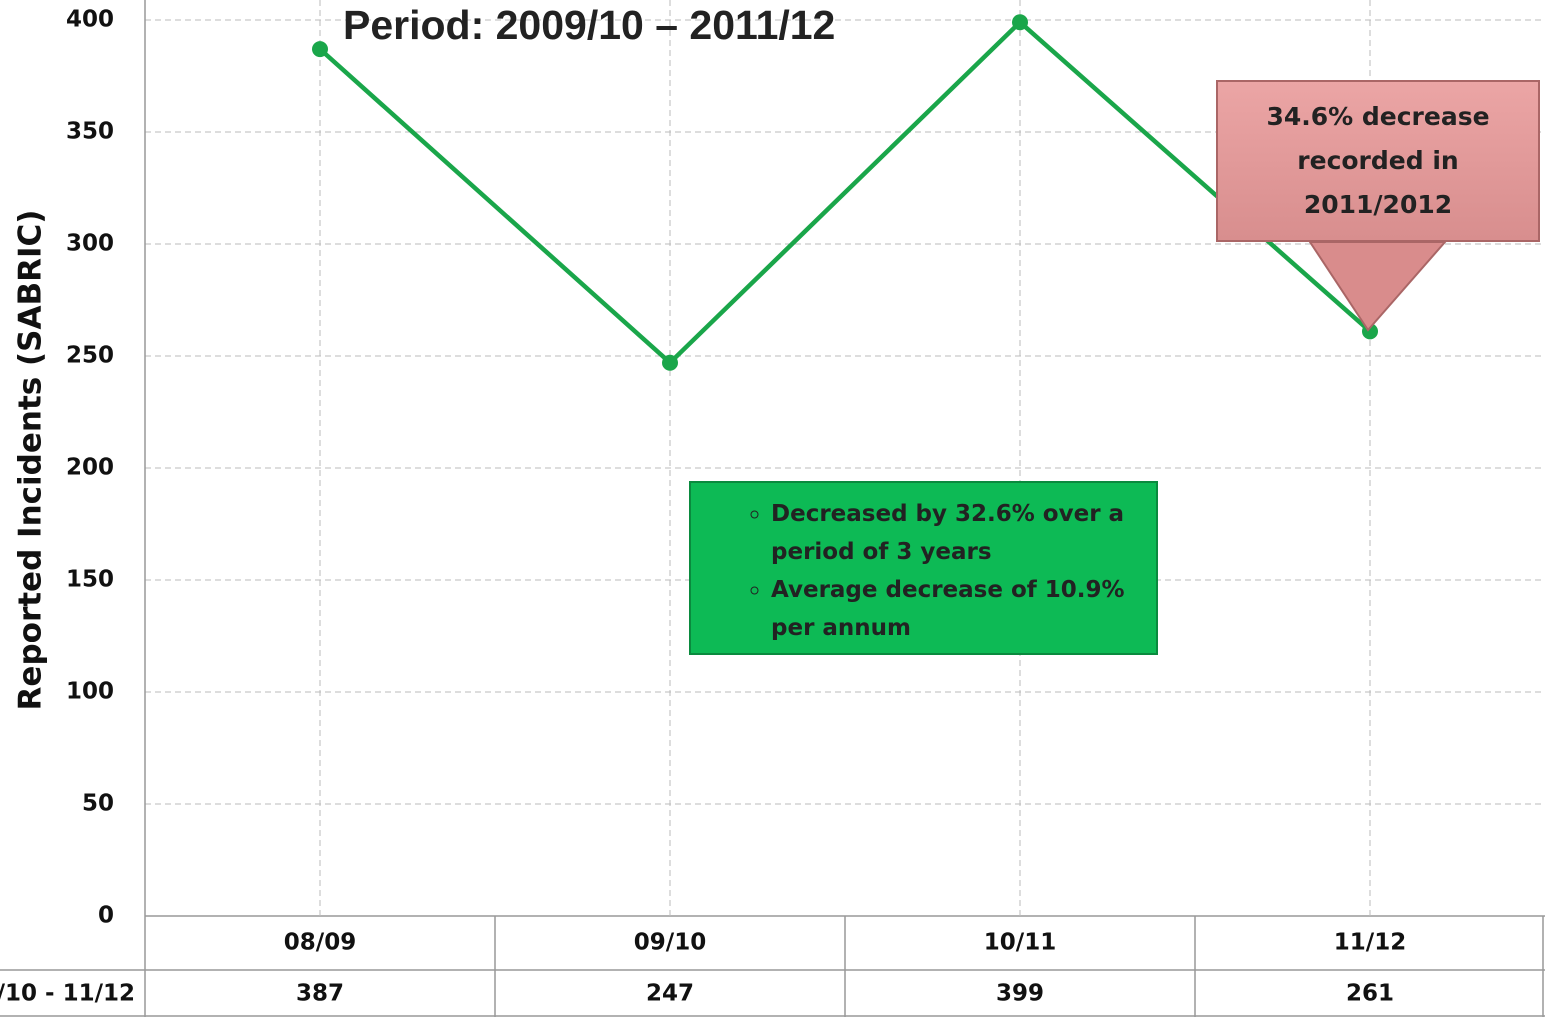  What do you see at coordinates (1378, 204) in the screenshot?
I see `callout-line: 2011/2012` at bounding box center [1378, 204].